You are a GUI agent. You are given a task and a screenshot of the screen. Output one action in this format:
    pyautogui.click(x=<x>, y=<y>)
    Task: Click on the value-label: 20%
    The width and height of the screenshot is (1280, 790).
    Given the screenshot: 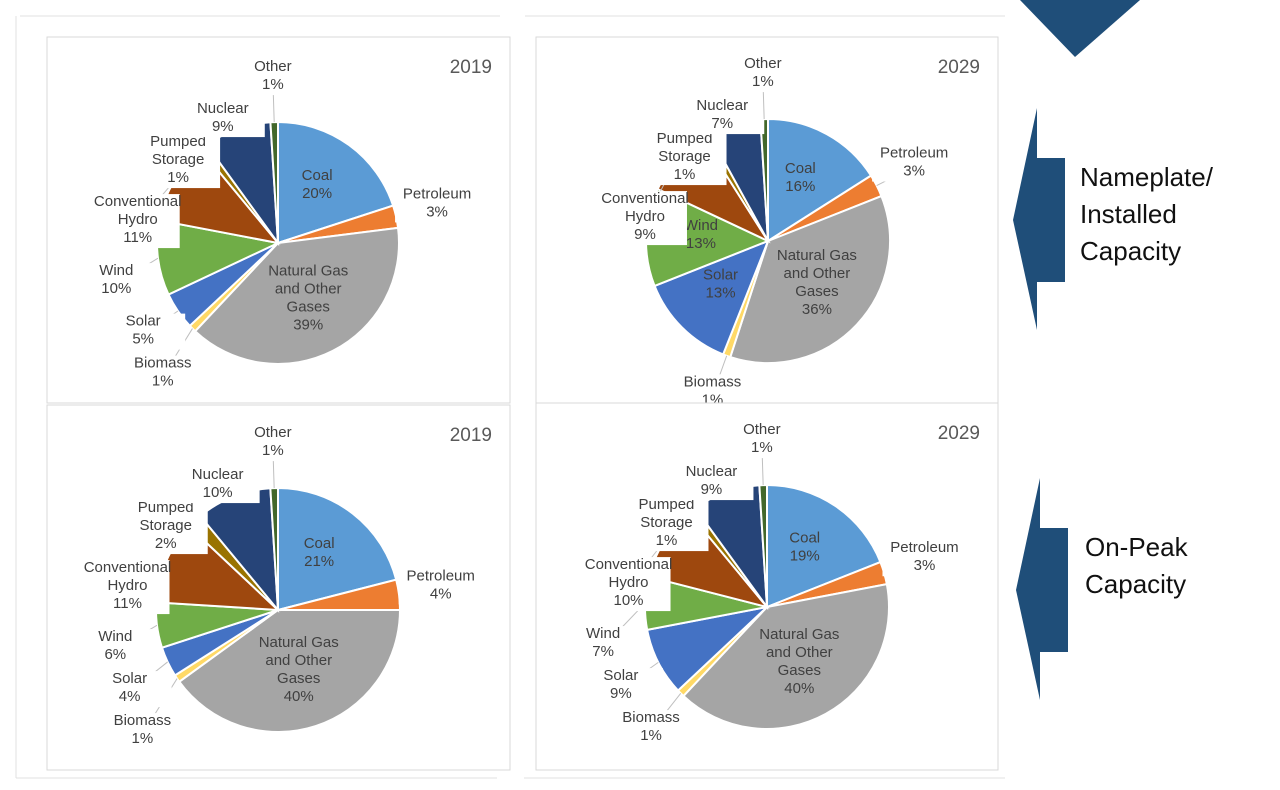 What is the action you would take?
    pyautogui.click(x=317, y=193)
    